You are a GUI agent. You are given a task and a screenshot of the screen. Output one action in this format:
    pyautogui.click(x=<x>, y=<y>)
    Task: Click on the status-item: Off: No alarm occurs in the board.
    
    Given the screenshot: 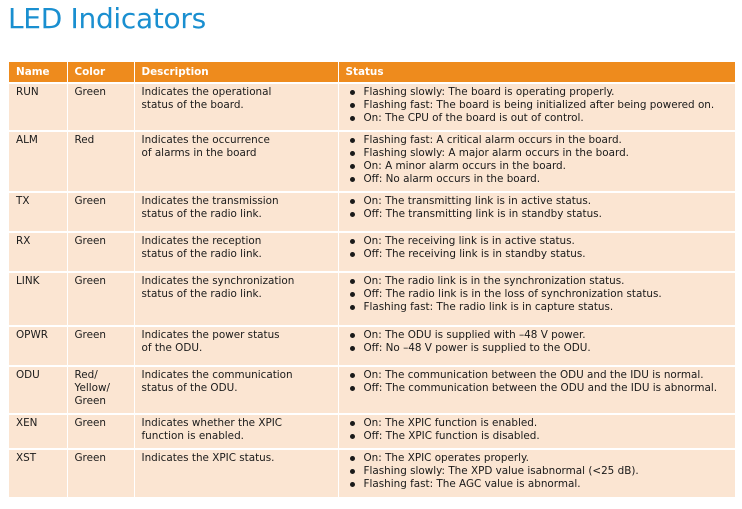 What is the action you would take?
    pyautogui.click(x=541, y=179)
    